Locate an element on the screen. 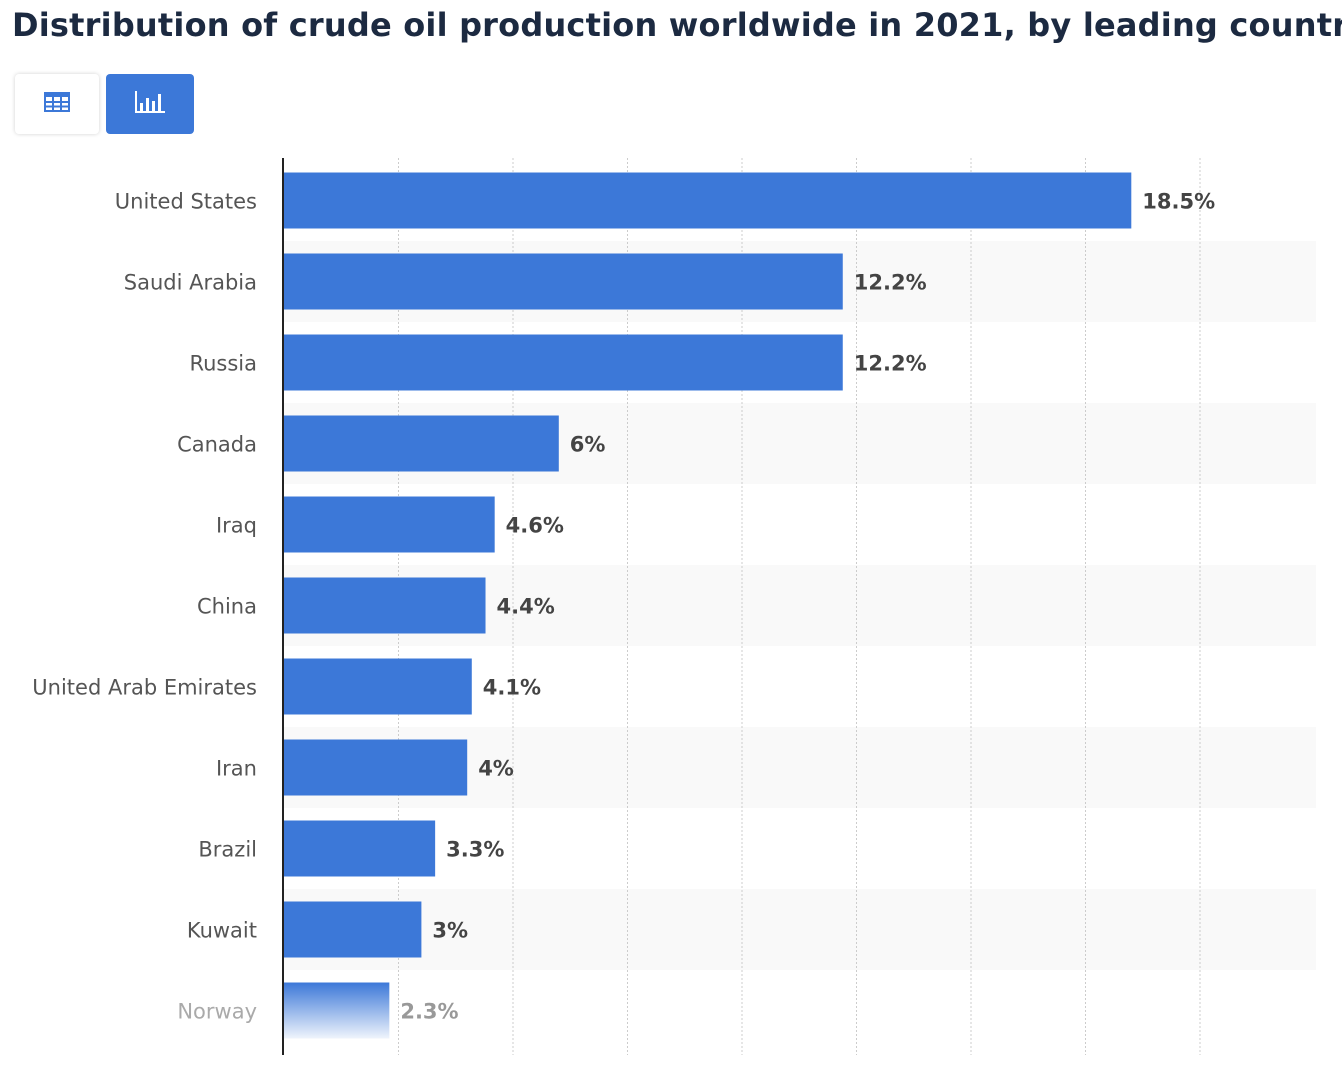  chart-view-button is located at coordinates (150, 104).